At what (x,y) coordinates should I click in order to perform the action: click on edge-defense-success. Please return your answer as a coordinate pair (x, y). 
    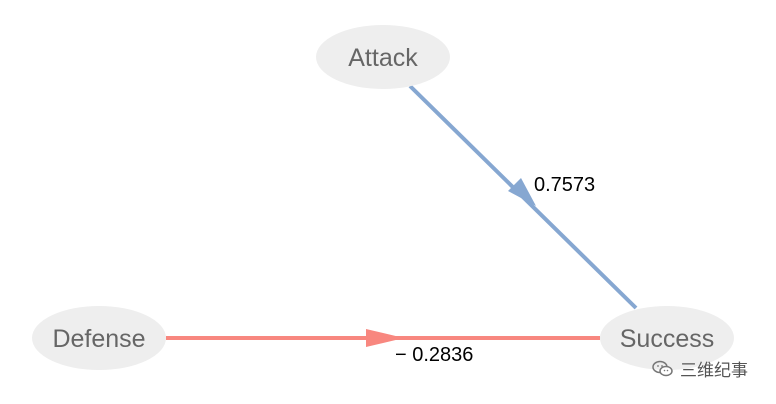
    Looking at the image, I should click on (383, 338).